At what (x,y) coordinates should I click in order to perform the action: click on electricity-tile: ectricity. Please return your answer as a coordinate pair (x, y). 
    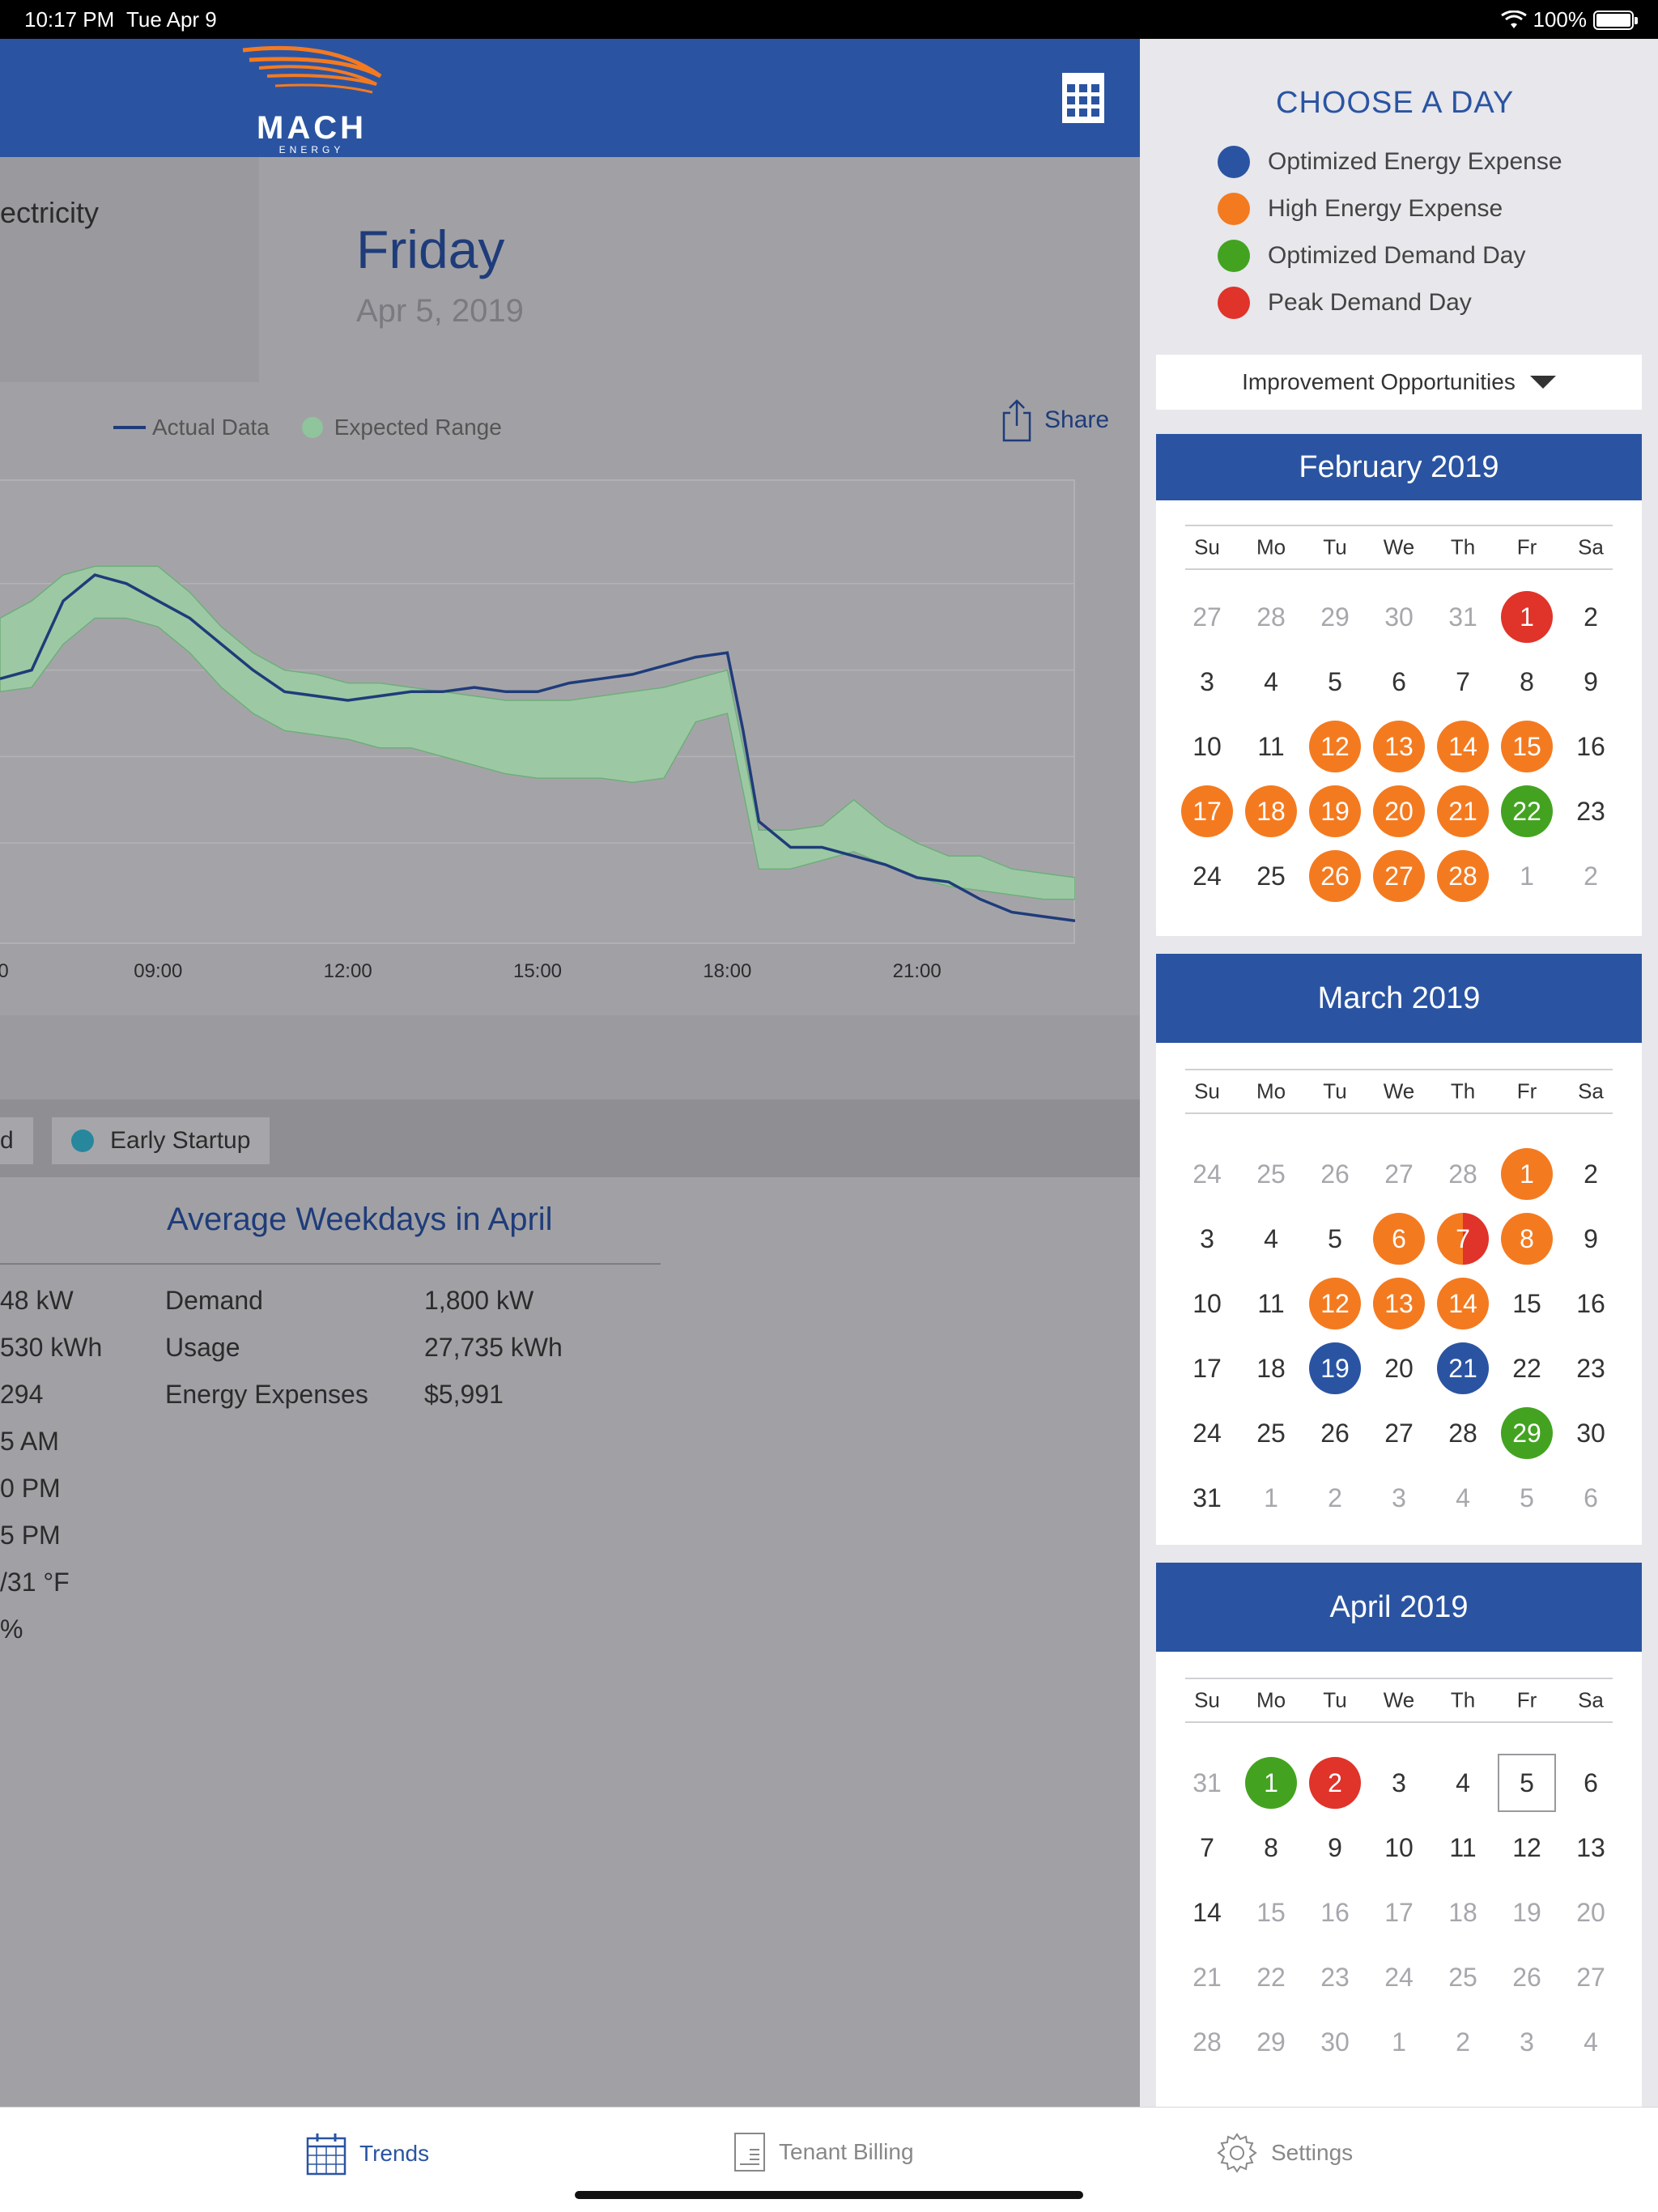
    Looking at the image, I should click on (129, 270).